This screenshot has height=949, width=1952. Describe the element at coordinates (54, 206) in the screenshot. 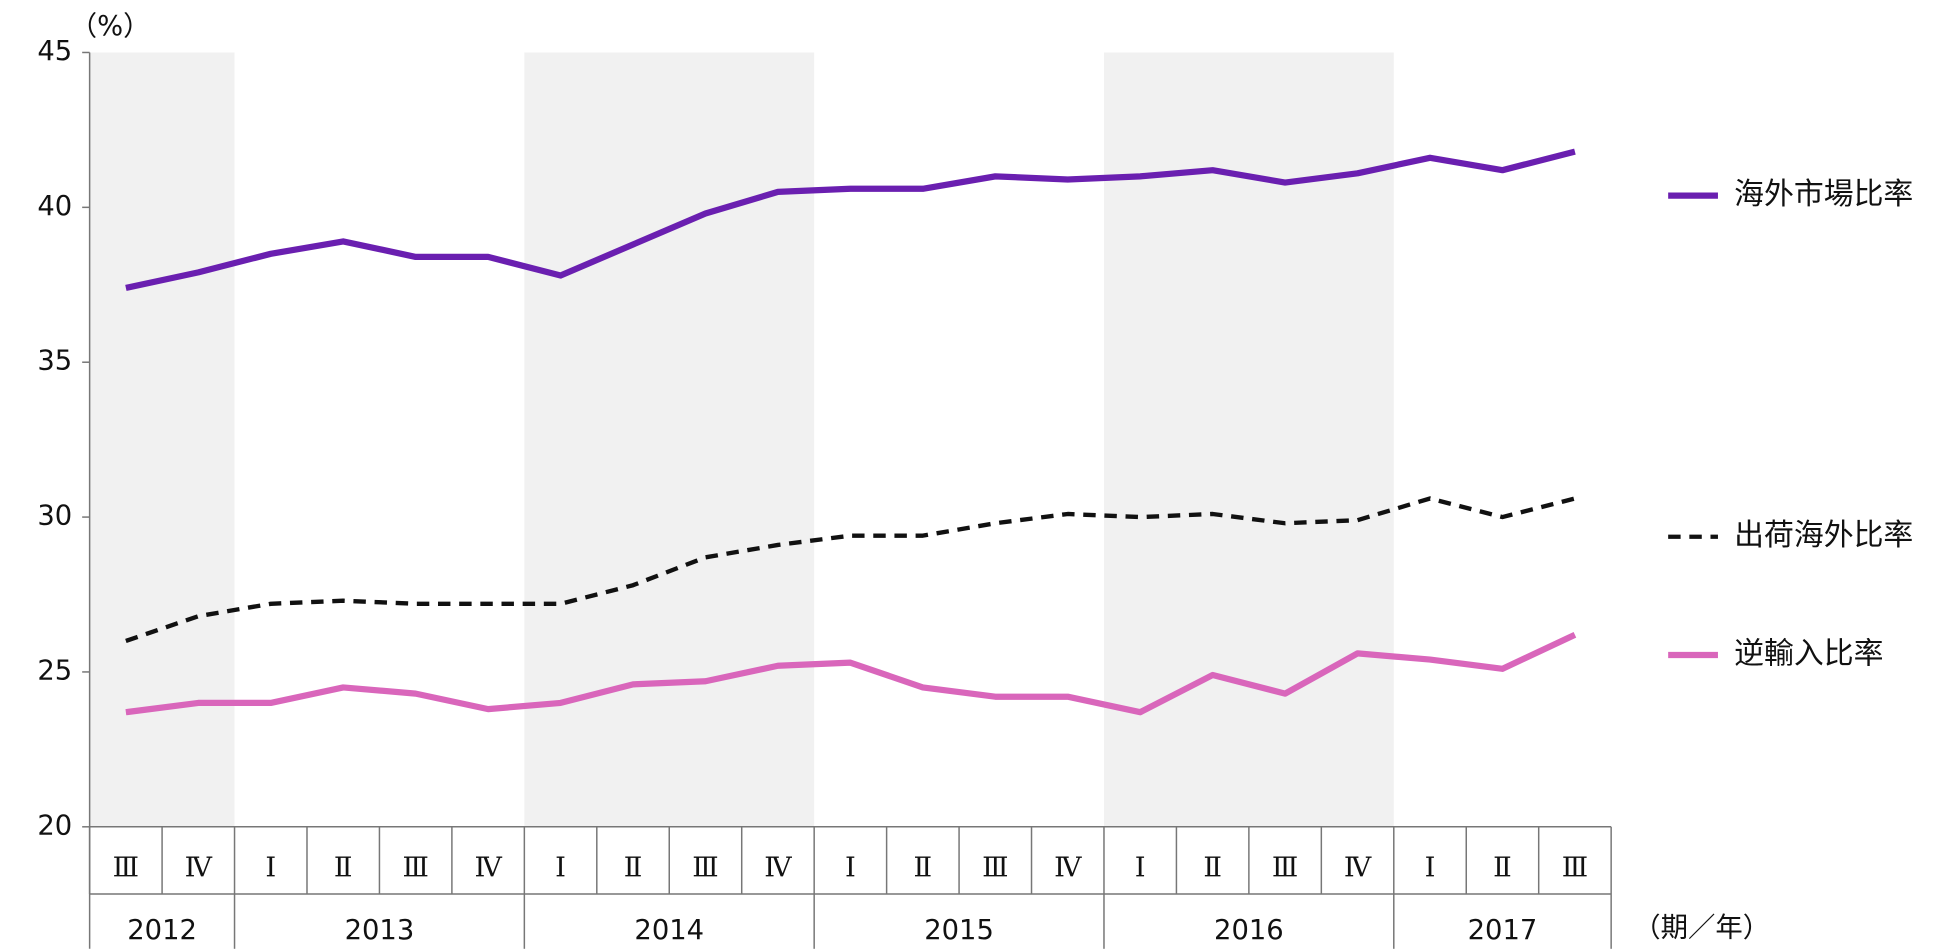

I see `y-tick-label: 40` at that location.